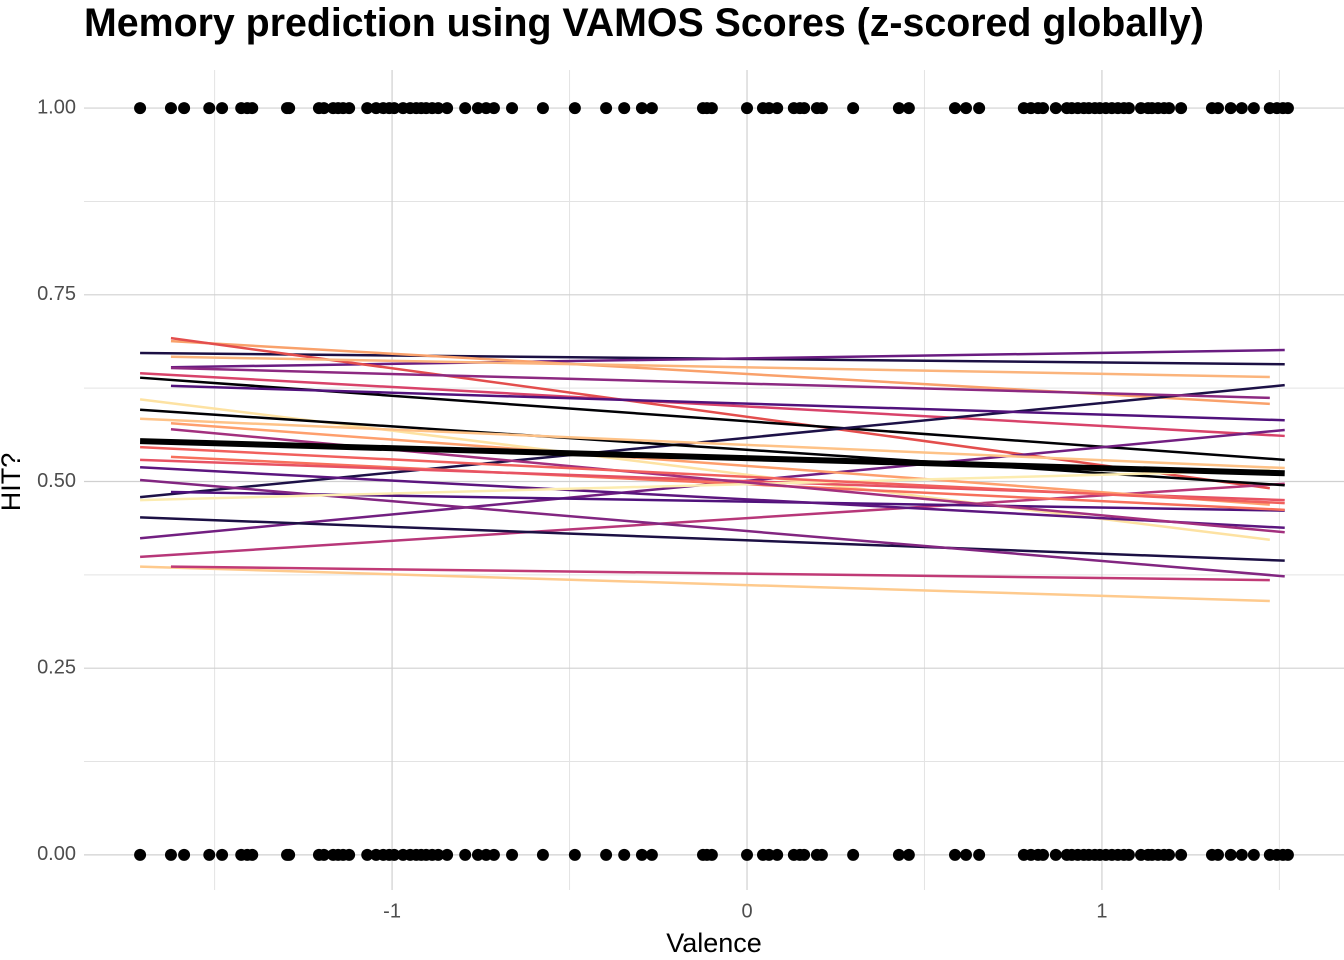 Image resolution: width=1344 pixels, height=960 pixels. What do you see at coordinates (56, 481) in the screenshot?
I see `y-tick-label: 0.50` at bounding box center [56, 481].